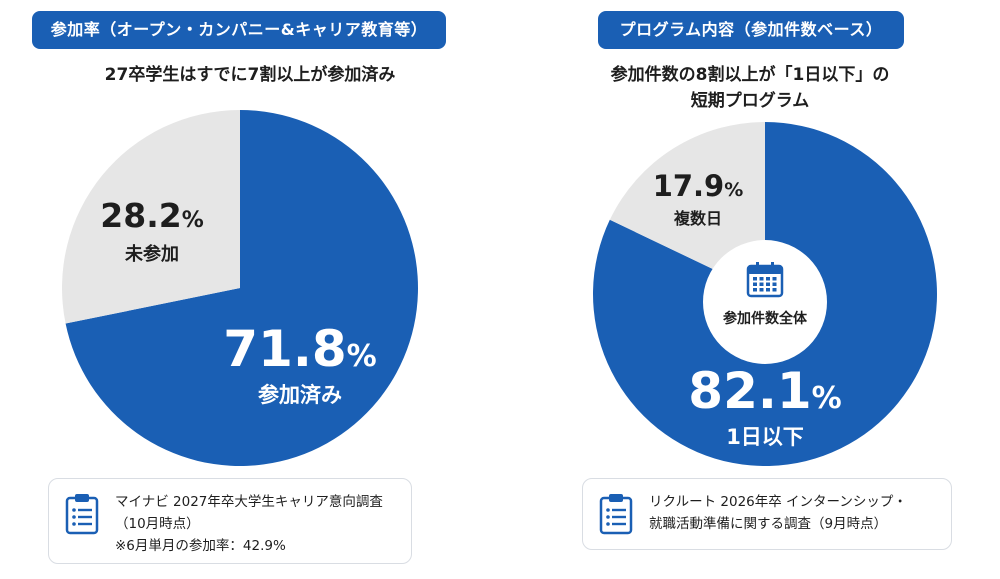  I want to click on program-content-title: 参加件数の8割以上が「1日以下」の 短期プログラム, so click(750, 88).